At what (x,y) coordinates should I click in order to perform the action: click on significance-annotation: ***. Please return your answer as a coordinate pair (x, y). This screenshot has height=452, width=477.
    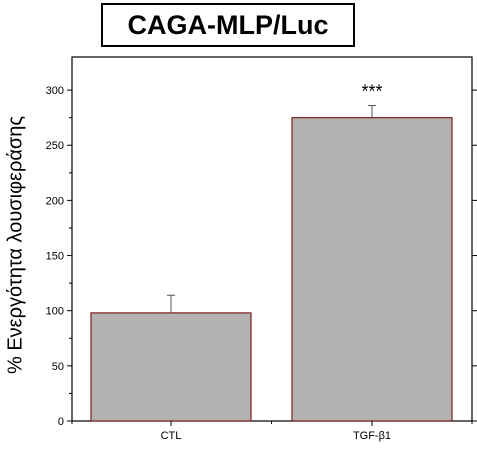
    Looking at the image, I should click on (371, 92).